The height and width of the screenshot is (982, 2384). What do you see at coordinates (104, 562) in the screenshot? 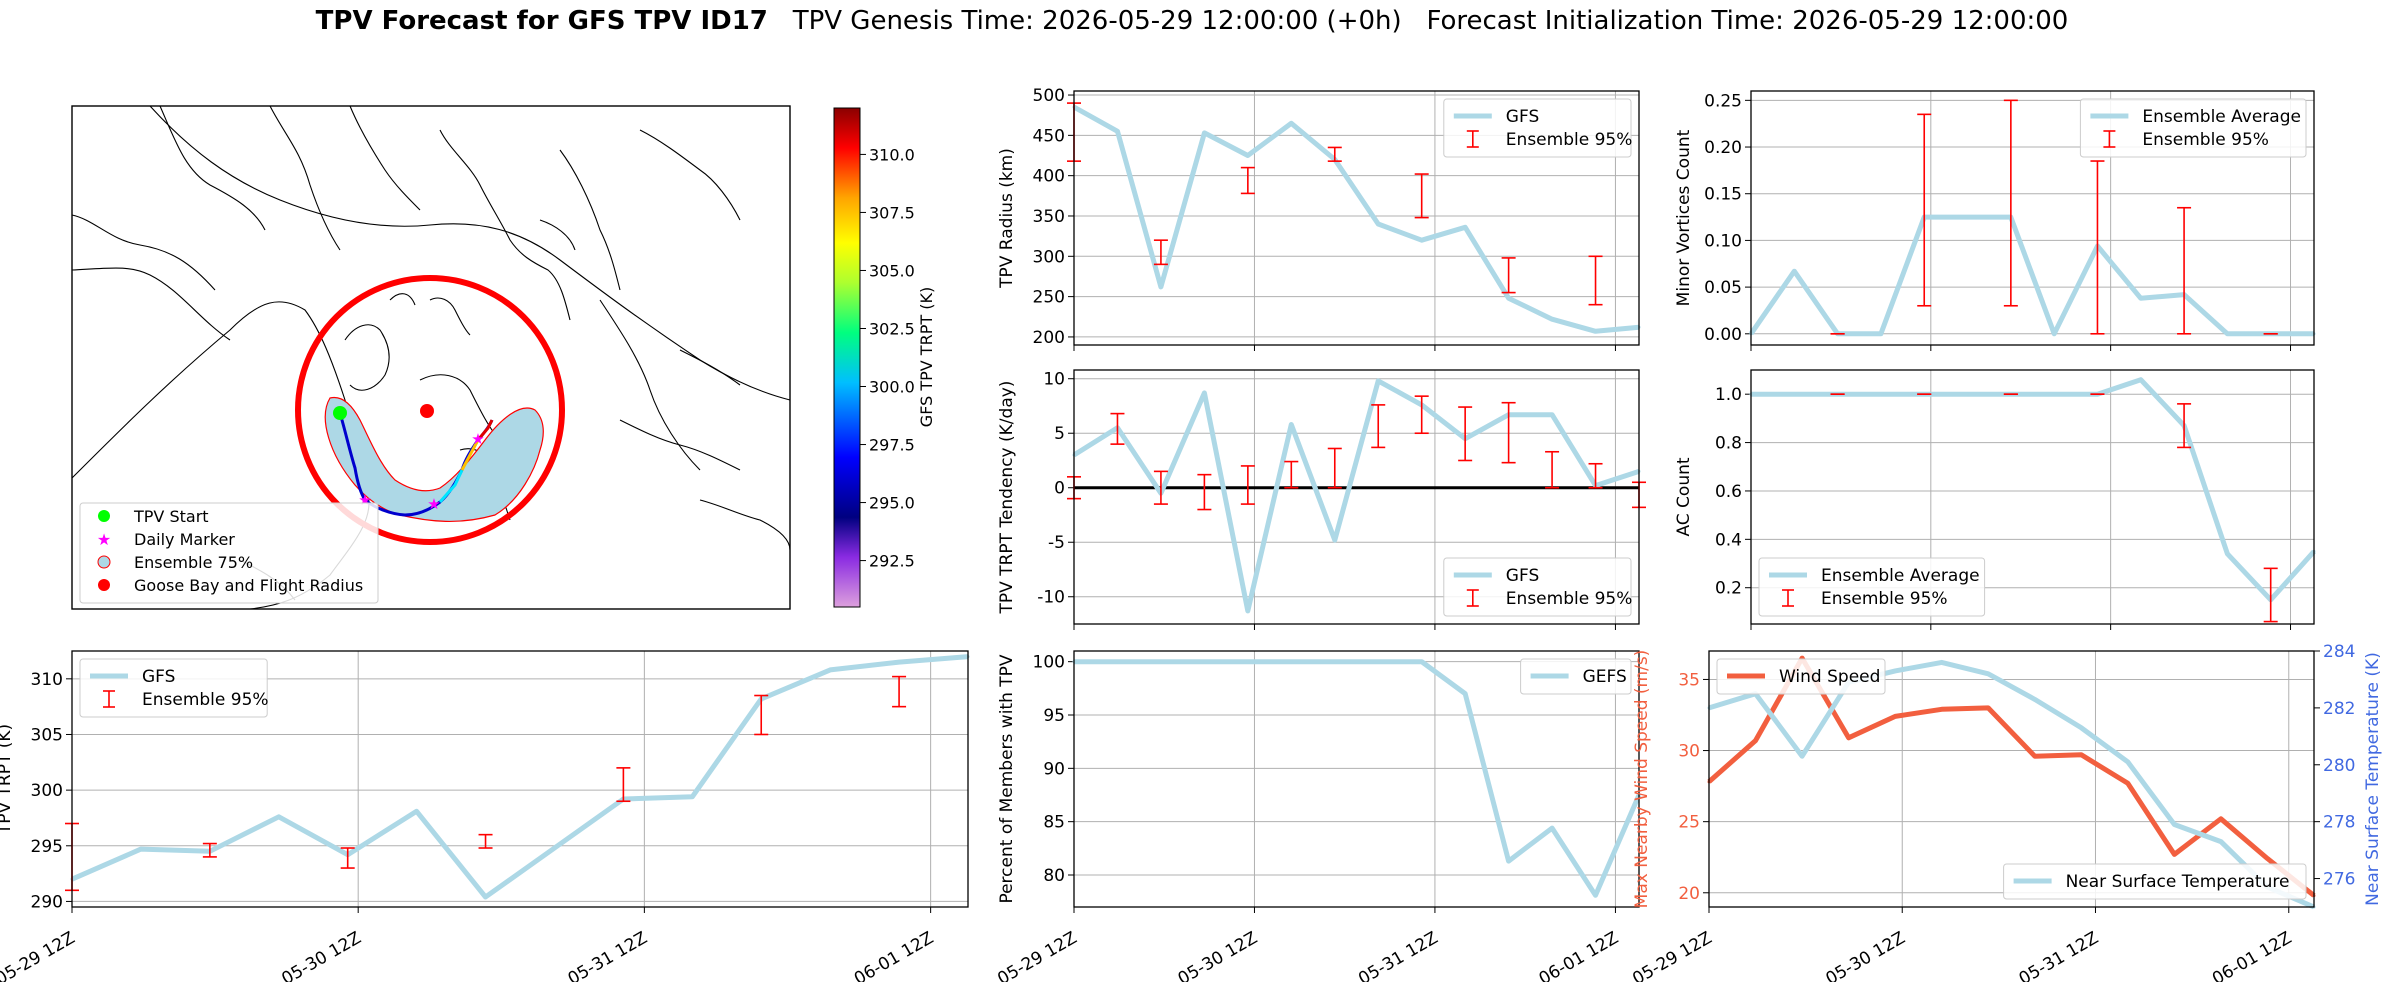
I see `legend-ensemble-icon` at bounding box center [104, 562].